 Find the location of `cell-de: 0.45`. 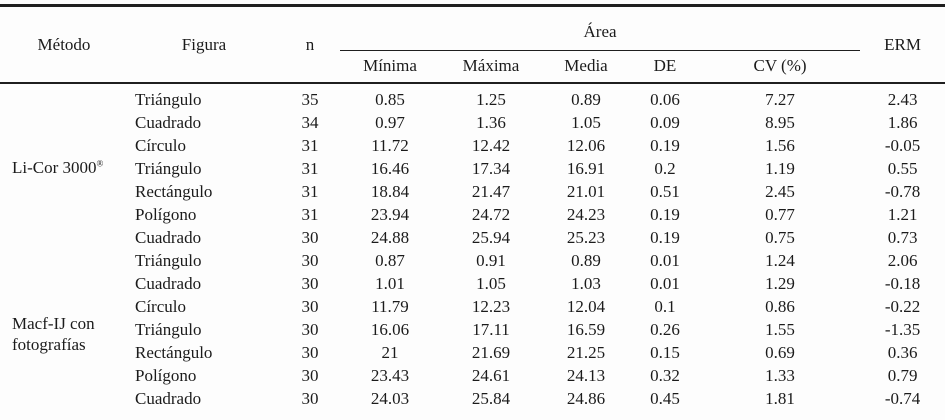

cell-de: 0.45 is located at coordinates (665, 398).